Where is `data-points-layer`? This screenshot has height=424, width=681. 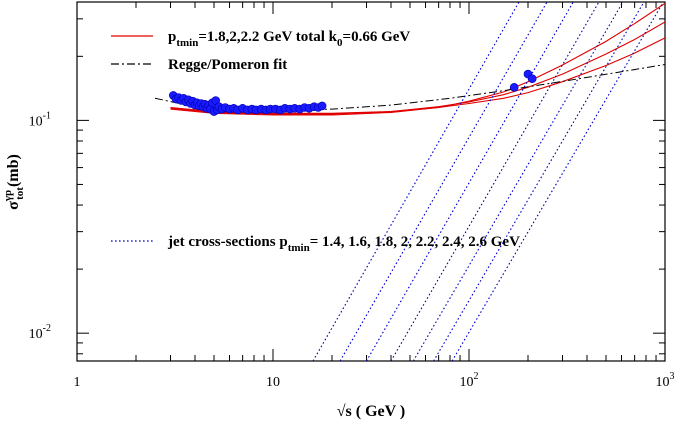
data-points-layer is located at coordinates (353, 92).